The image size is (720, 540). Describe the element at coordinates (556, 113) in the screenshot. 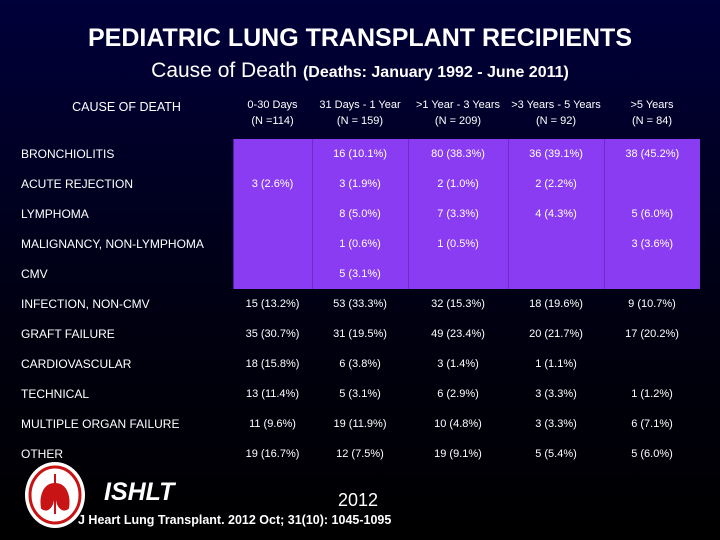

I see `column-header-3-5-years: >3 Years - 5 Years (N = 92)` at that location.